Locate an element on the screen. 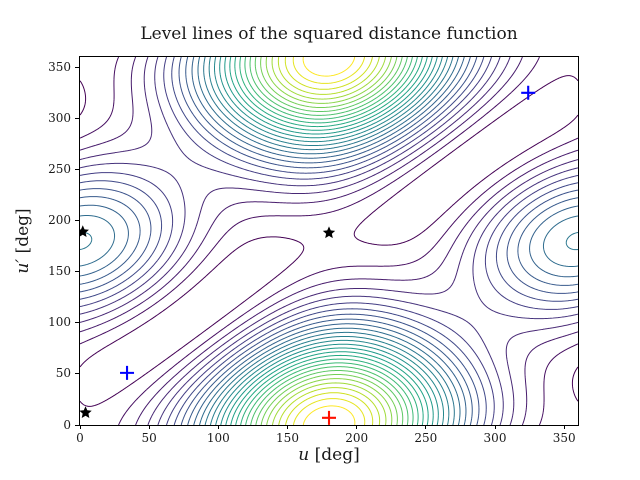 Image resolution: width=640 pixels, height=480 pixels. y-tick-label: 300 is located at coordinates (59, 117).